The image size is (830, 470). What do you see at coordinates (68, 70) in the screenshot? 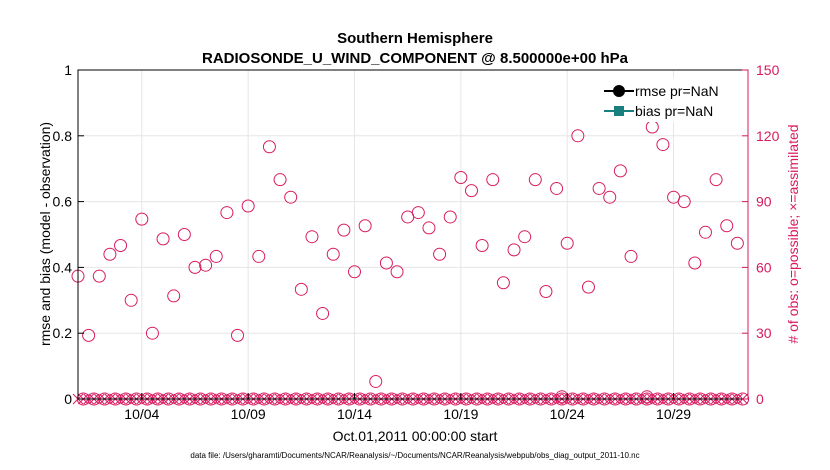
I see `y-left-tick-label: 1` at bounding box center [68, 70].